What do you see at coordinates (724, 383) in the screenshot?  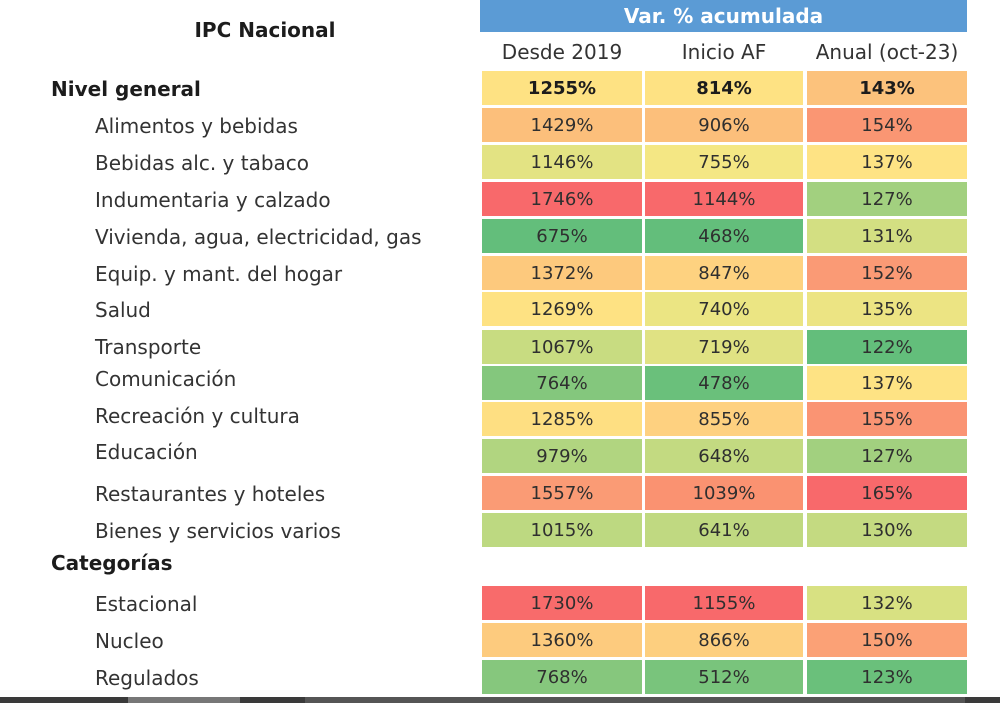 I see `cell-comunicacion-inicio-af: 478%` at bounding box center [724, 383].